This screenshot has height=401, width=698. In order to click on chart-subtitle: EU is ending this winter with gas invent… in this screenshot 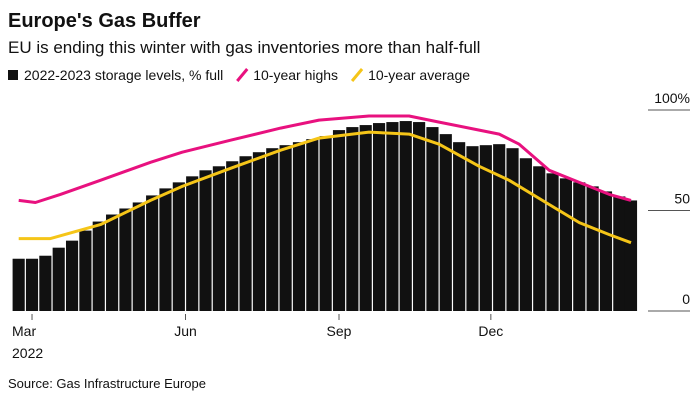, I will do `click(244, 47)`.